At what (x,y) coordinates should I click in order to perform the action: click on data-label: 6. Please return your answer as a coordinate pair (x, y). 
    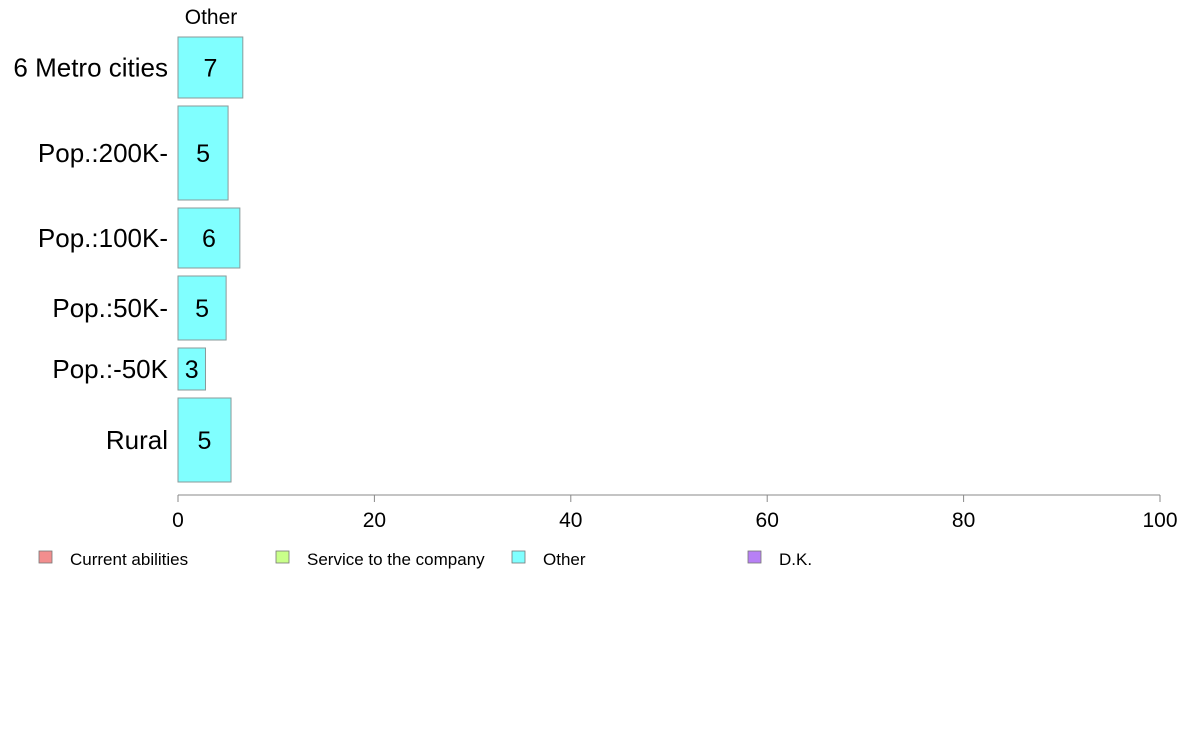
    Looking at the image, I should click on (209, 239).